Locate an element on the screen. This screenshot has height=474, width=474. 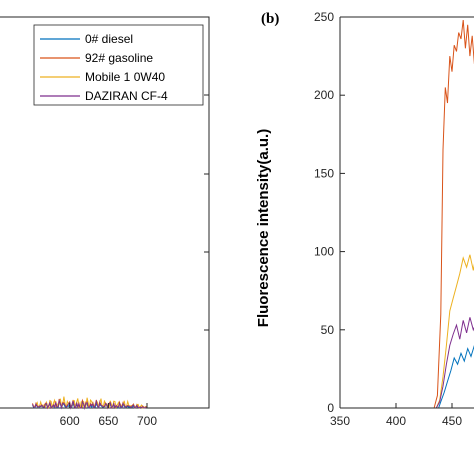
panel-a-x-axis: 600 650 700 is located at coordinates (108, 415).